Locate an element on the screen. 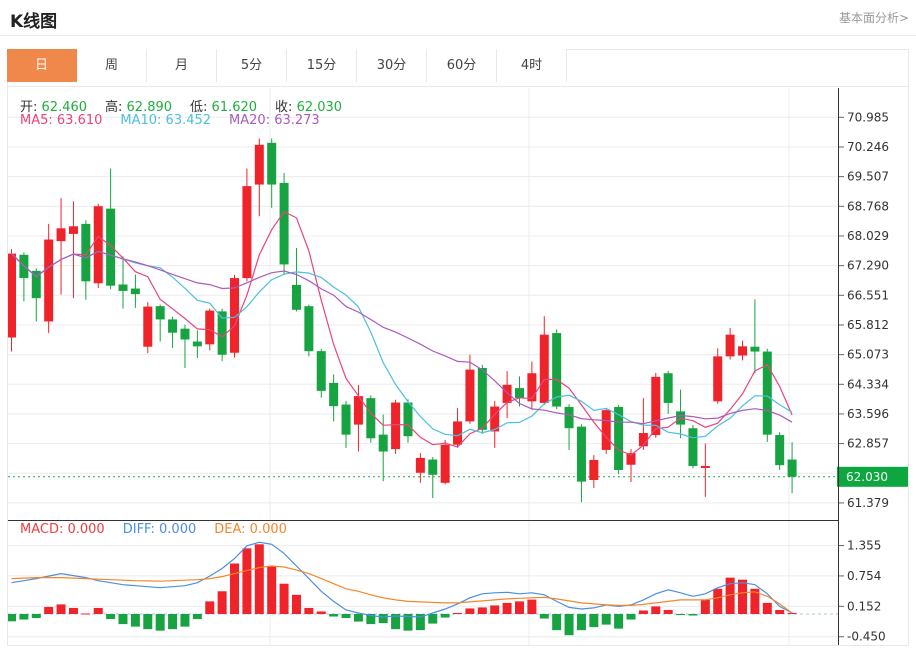  macd-tick-label: 0.152 is located at coordinates (864, 606).